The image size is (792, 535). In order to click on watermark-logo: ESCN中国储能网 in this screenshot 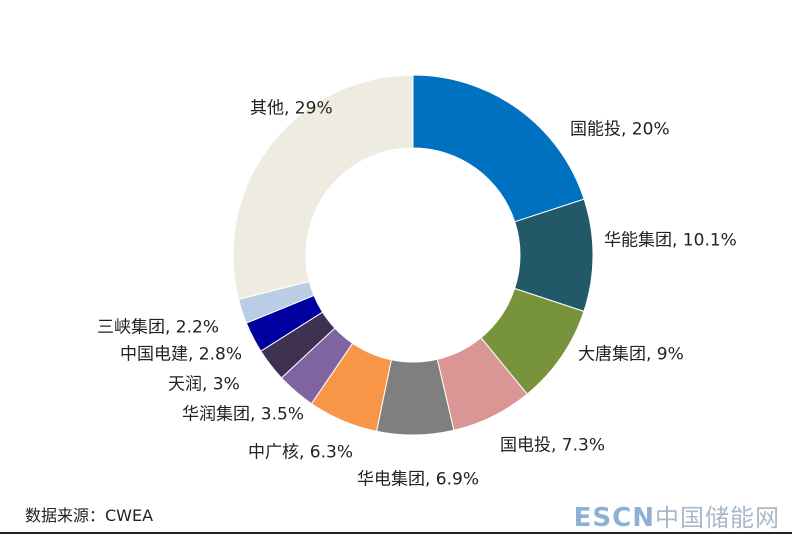, I will do `click(677, 515)`.